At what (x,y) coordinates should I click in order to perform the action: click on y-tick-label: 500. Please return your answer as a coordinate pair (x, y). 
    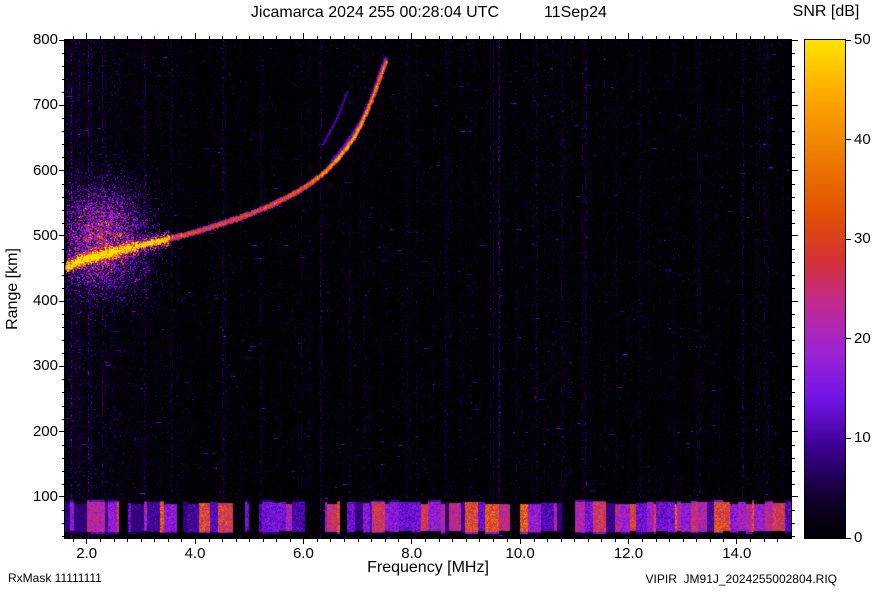
    Looking at the image, I should click on (45, 235).